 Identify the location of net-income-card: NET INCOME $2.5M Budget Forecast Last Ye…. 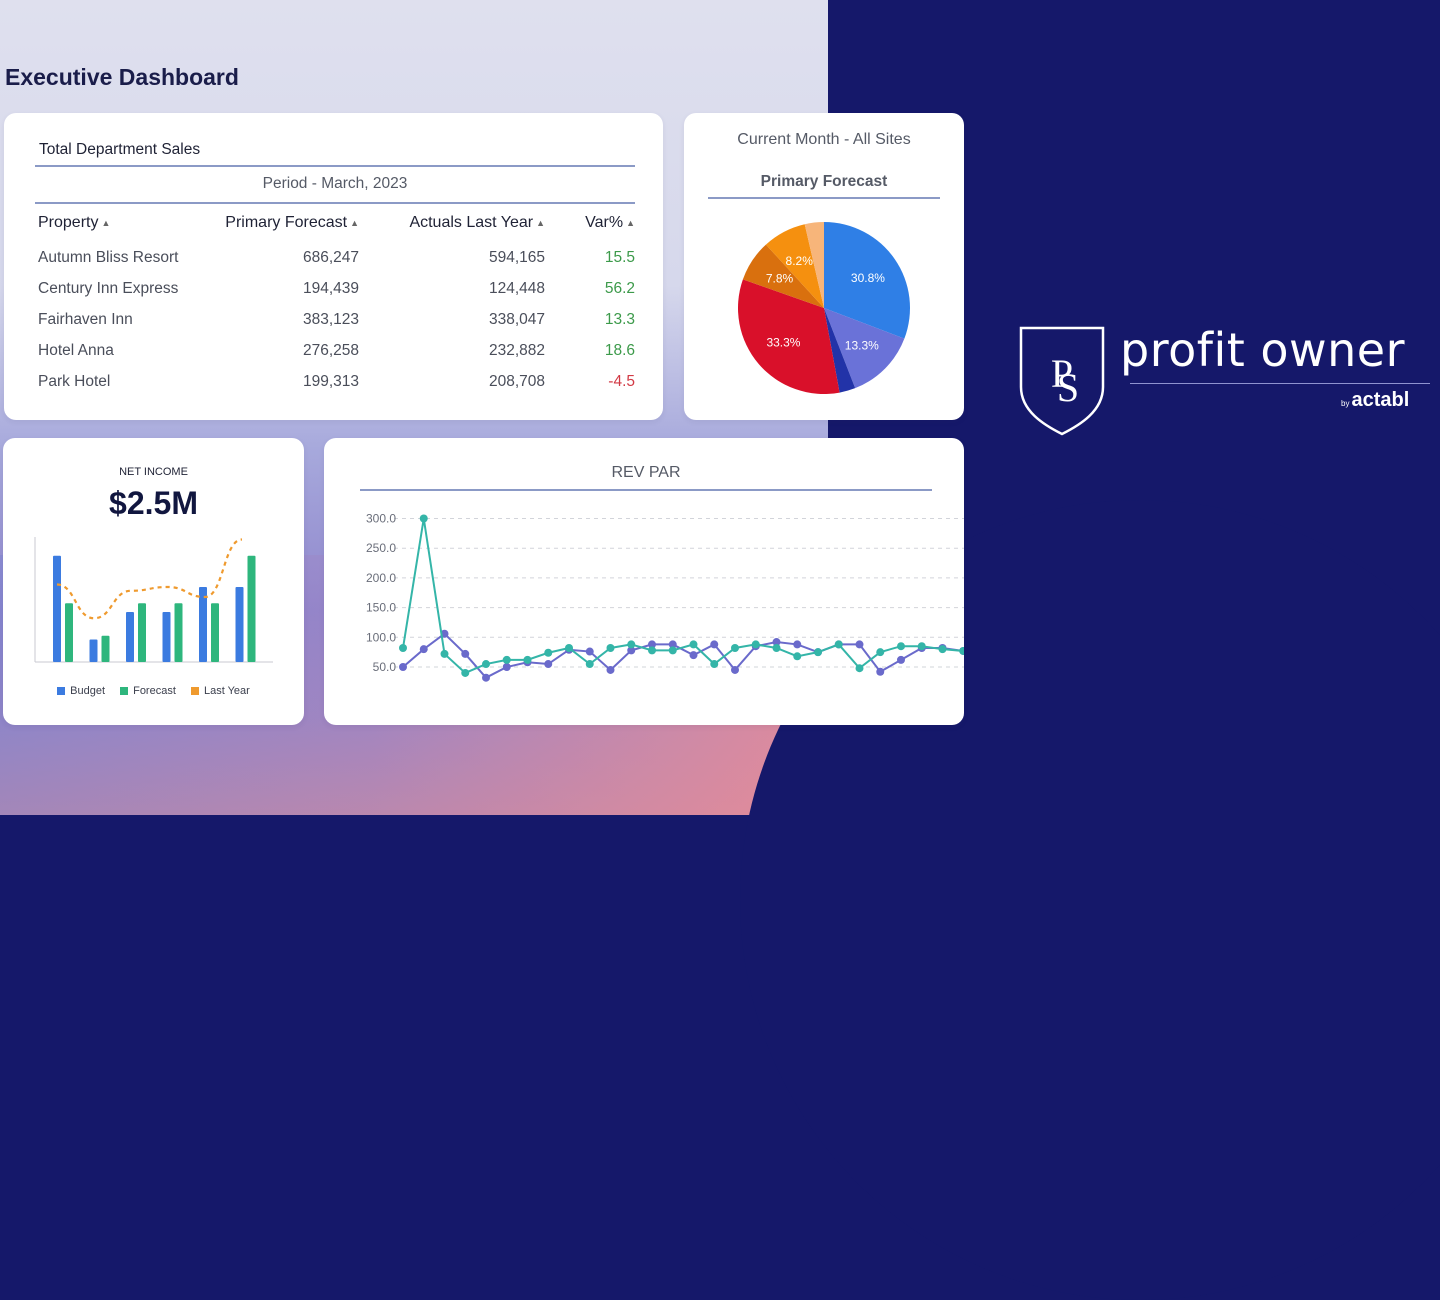
(153, 581).